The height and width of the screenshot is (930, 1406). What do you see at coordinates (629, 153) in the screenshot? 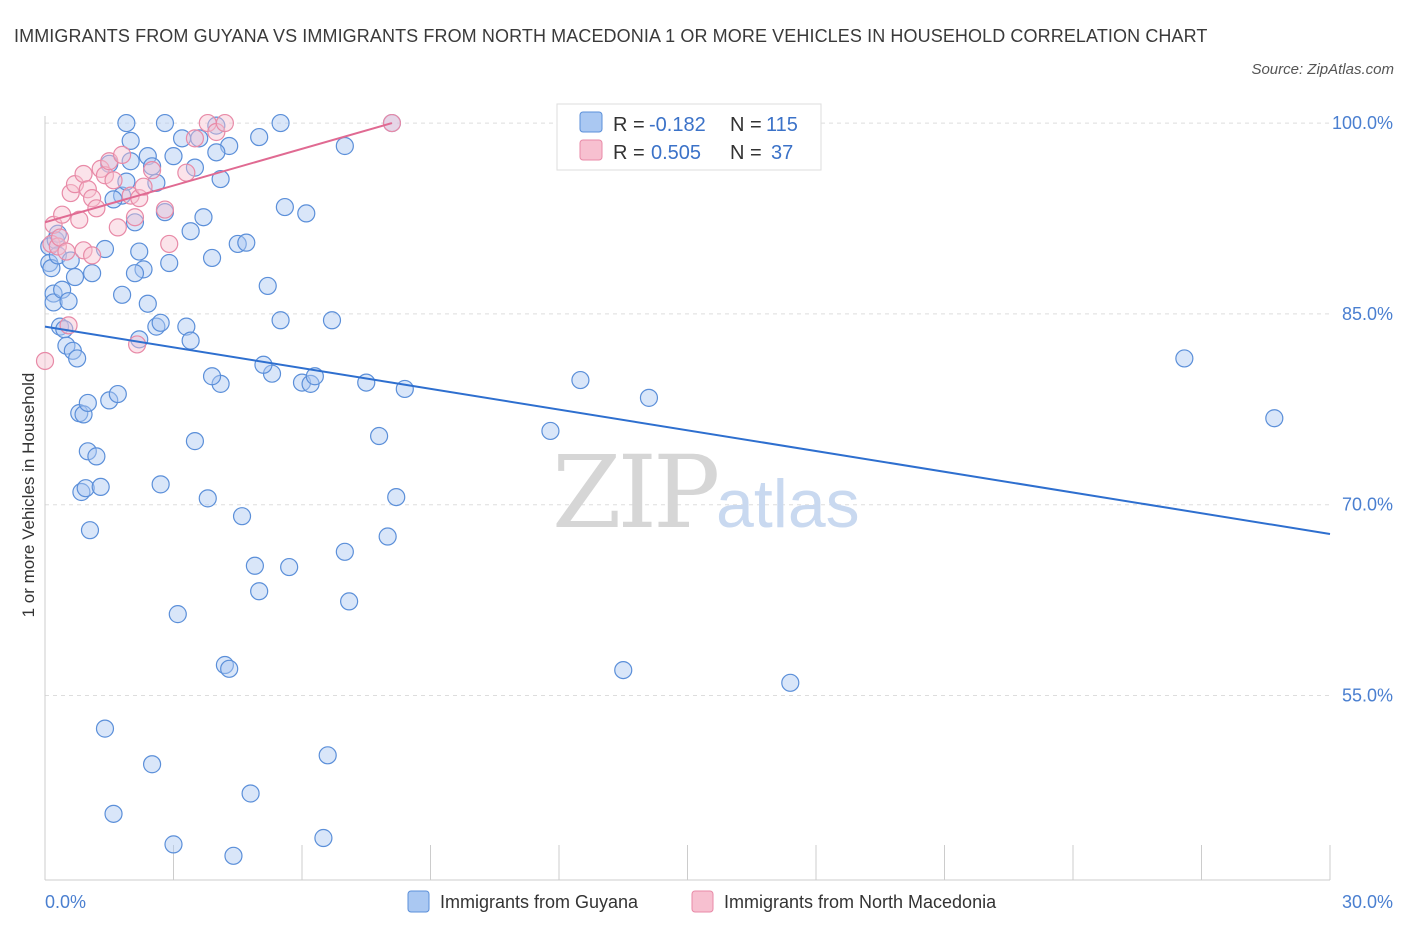
I see `legend-r-label-2: R =` at bounding box center [629, 153].